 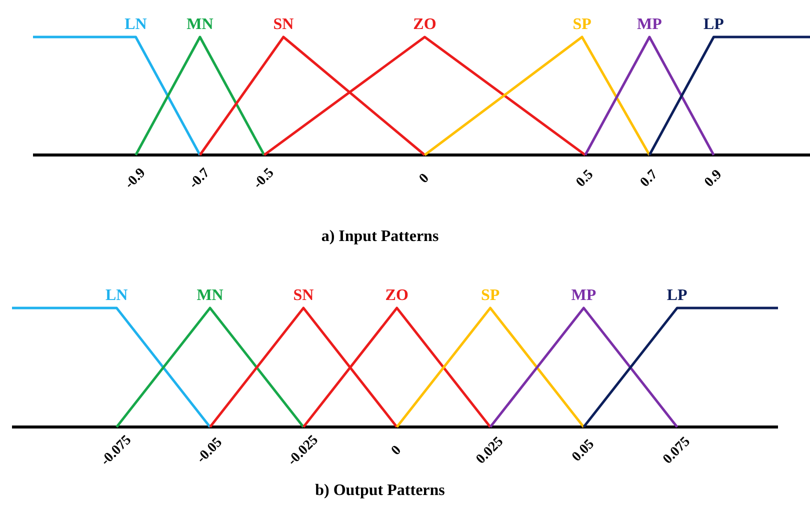 I want to click on x-tick-label: 0.5, so click(x=585, y=178).